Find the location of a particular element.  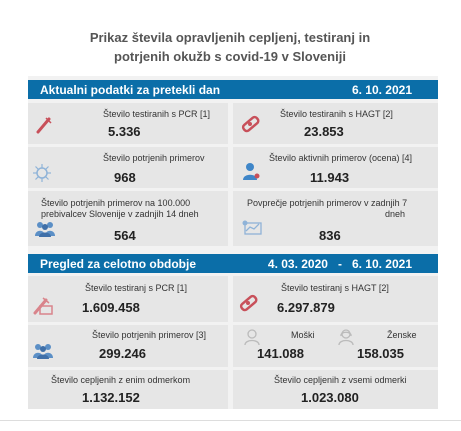

seven-day-average-label-line2: dneh is located at coordinates (395, 214).